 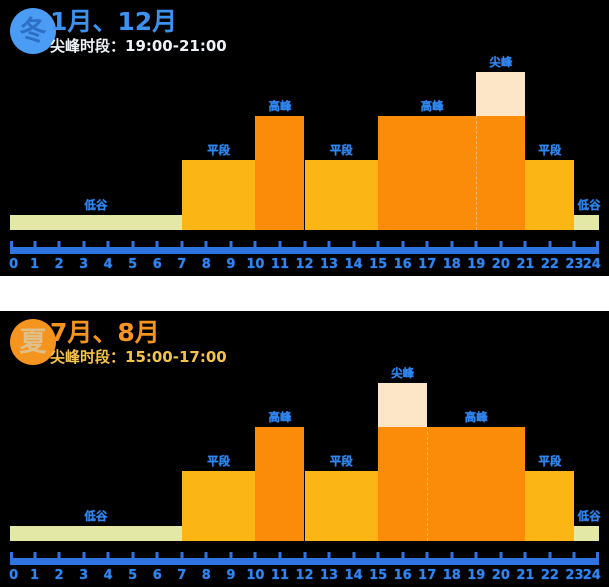 I want to click on summer-axis, so click(x=304, y=553).